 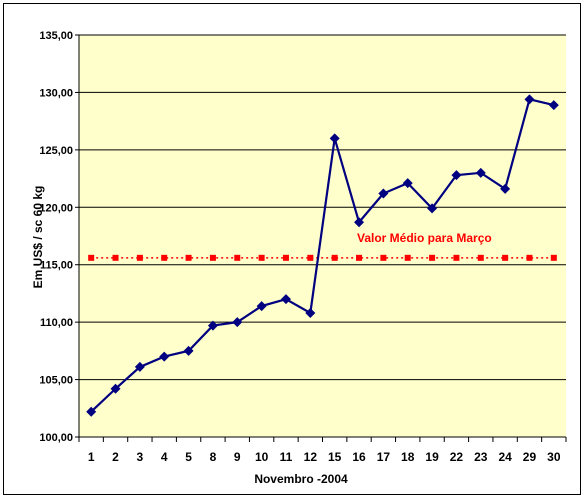 I want to click on y-tick-label: 120,00, so click(x=56, y=208).